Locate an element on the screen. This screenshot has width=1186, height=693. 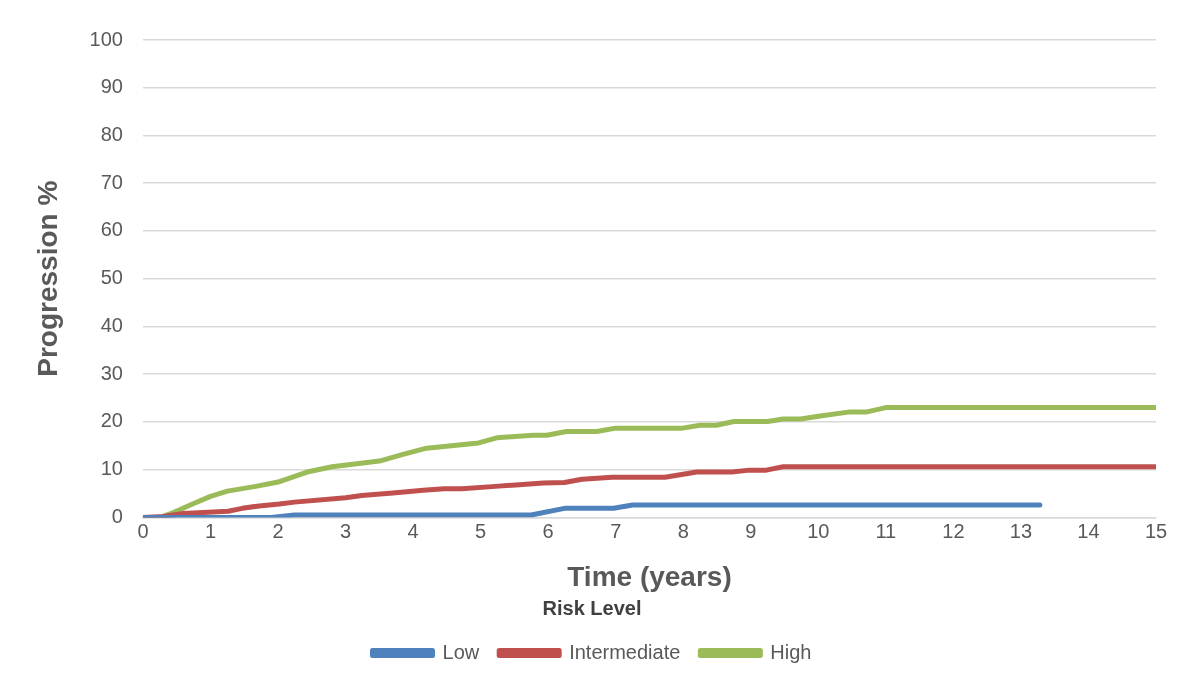
x-tick-label: 13 is located at coordinates (1021, 530).